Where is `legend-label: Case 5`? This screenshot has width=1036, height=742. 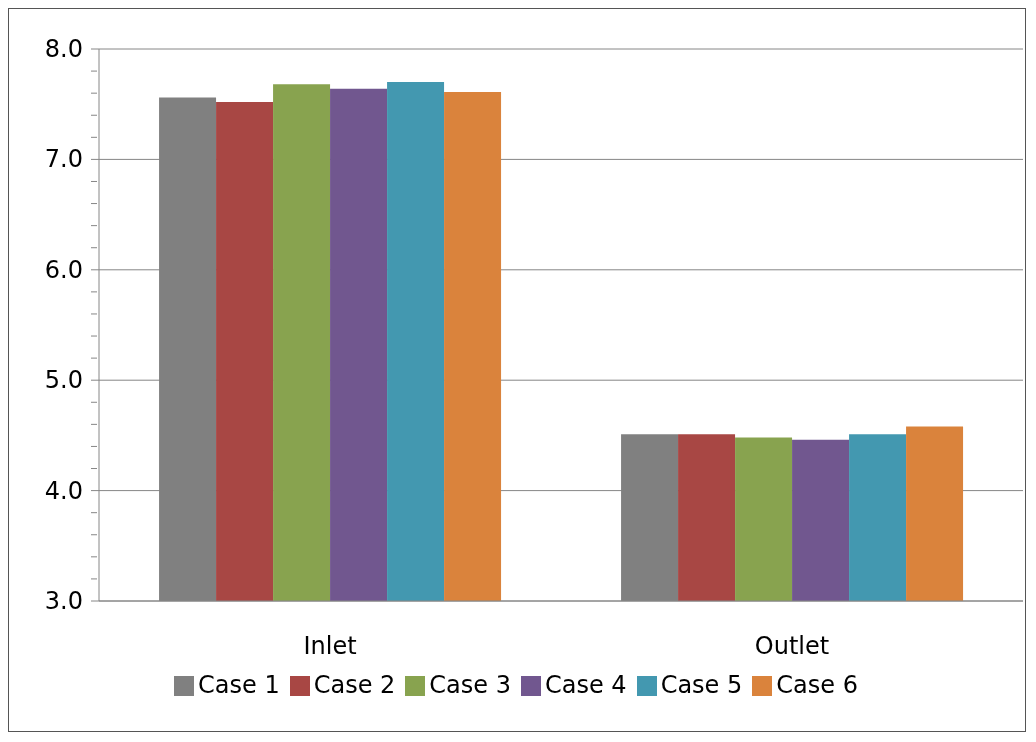
legend-label: Case 5 is located at coordinates (701, 685).